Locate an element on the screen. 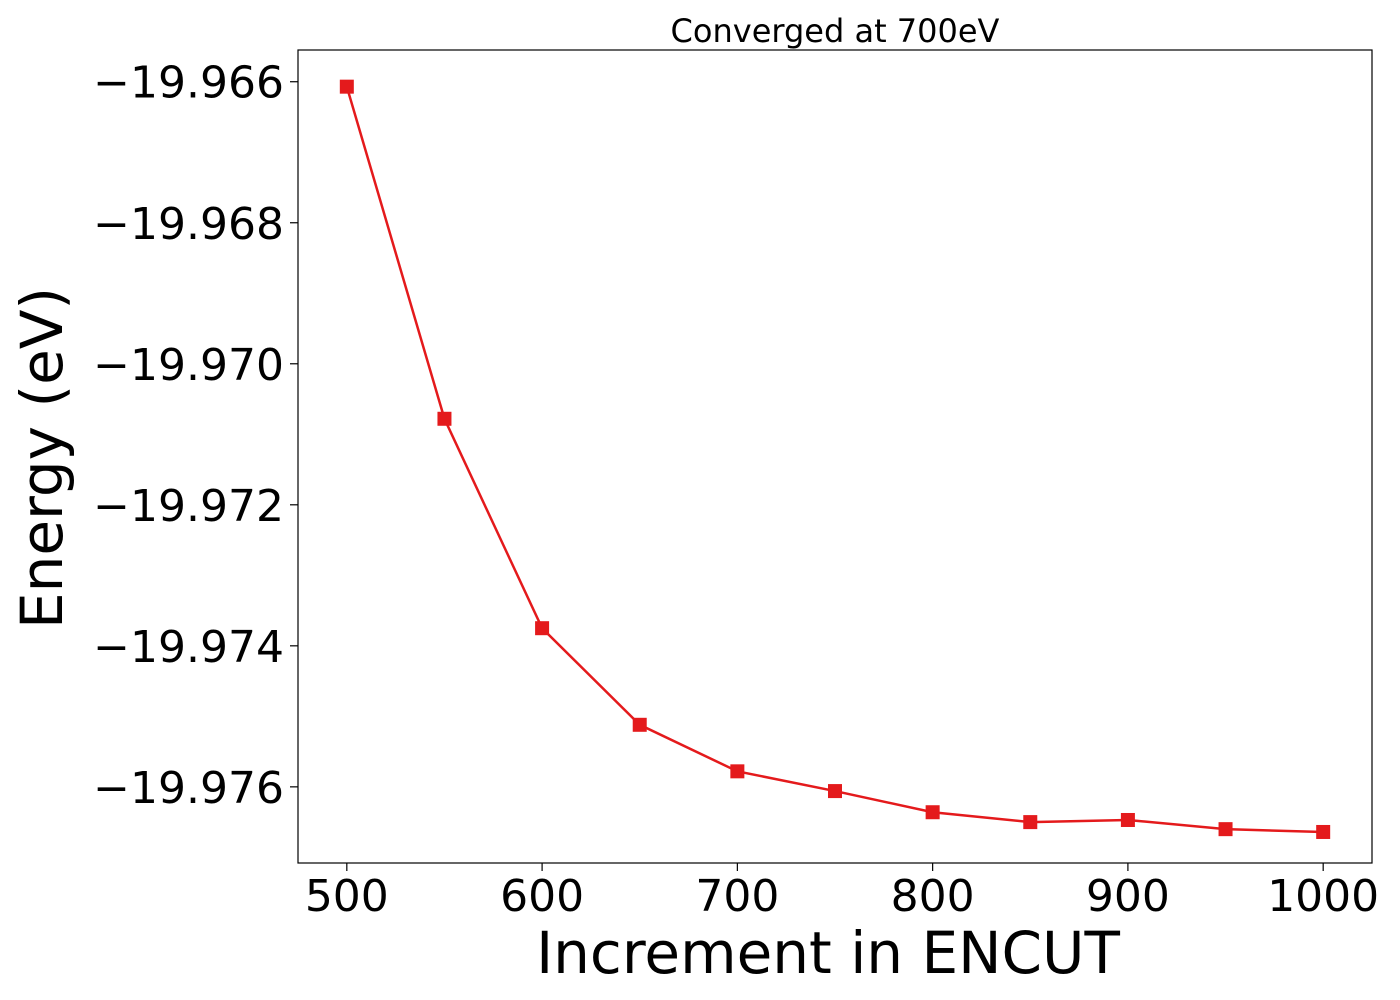  x-tick-label: 700 is located at coordinates (737, 896).